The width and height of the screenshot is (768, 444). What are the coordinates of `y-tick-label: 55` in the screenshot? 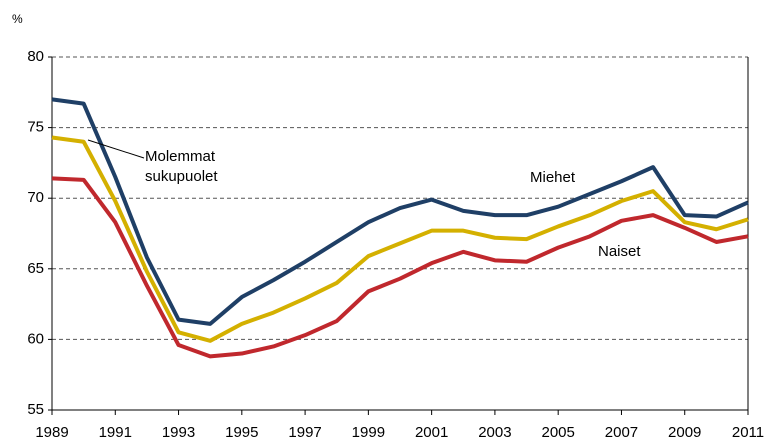 It's located at (35, 409).